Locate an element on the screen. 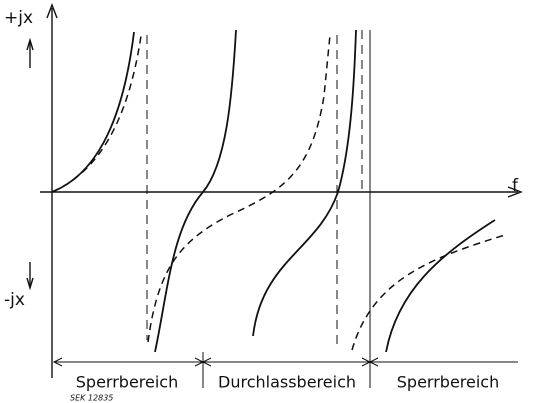 This screenshot has width=540, height=403. y-arrow is located at coordinates (52, 11).